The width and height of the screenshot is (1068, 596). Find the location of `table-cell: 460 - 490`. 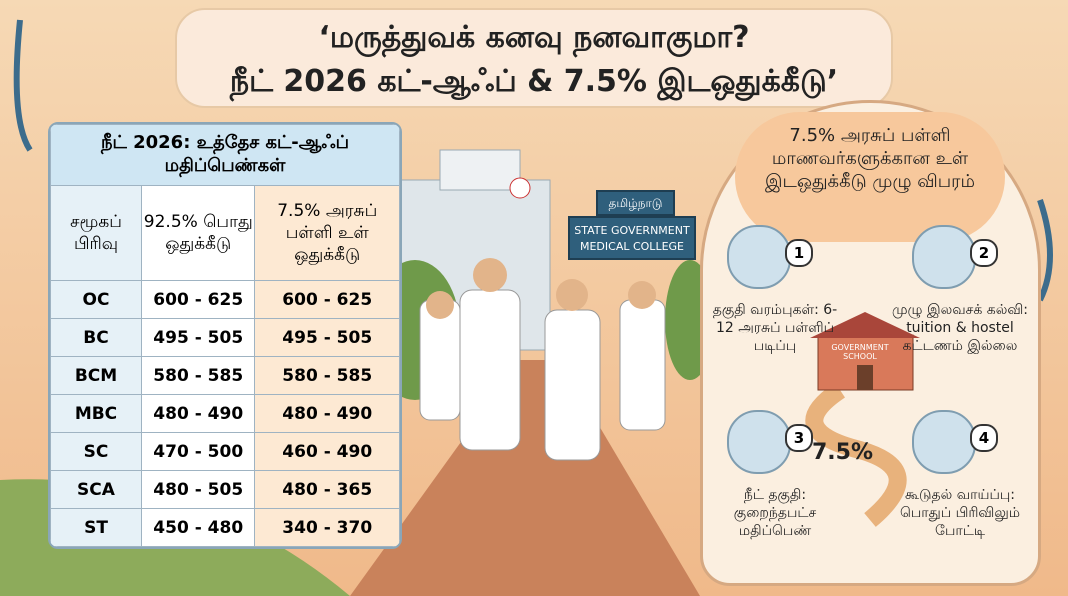

table-cell: 460 - 490 is located at coordinates (327, 451).